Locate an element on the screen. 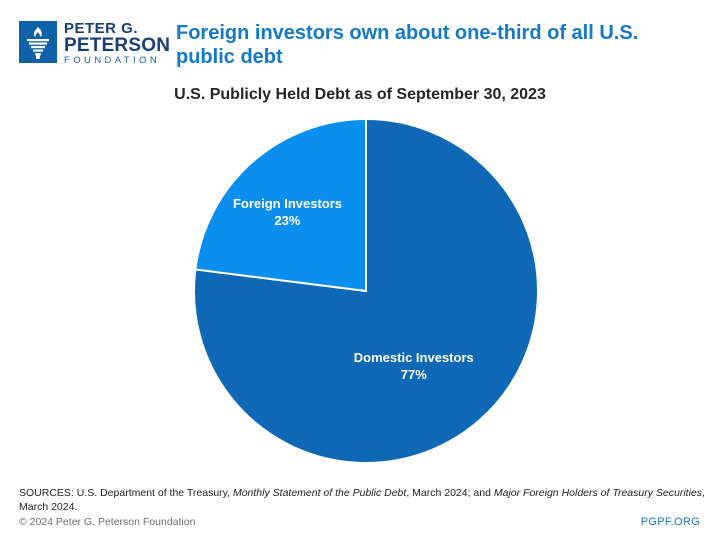  sources-suffix: , March 2024. is located at coordinates (362, 500).